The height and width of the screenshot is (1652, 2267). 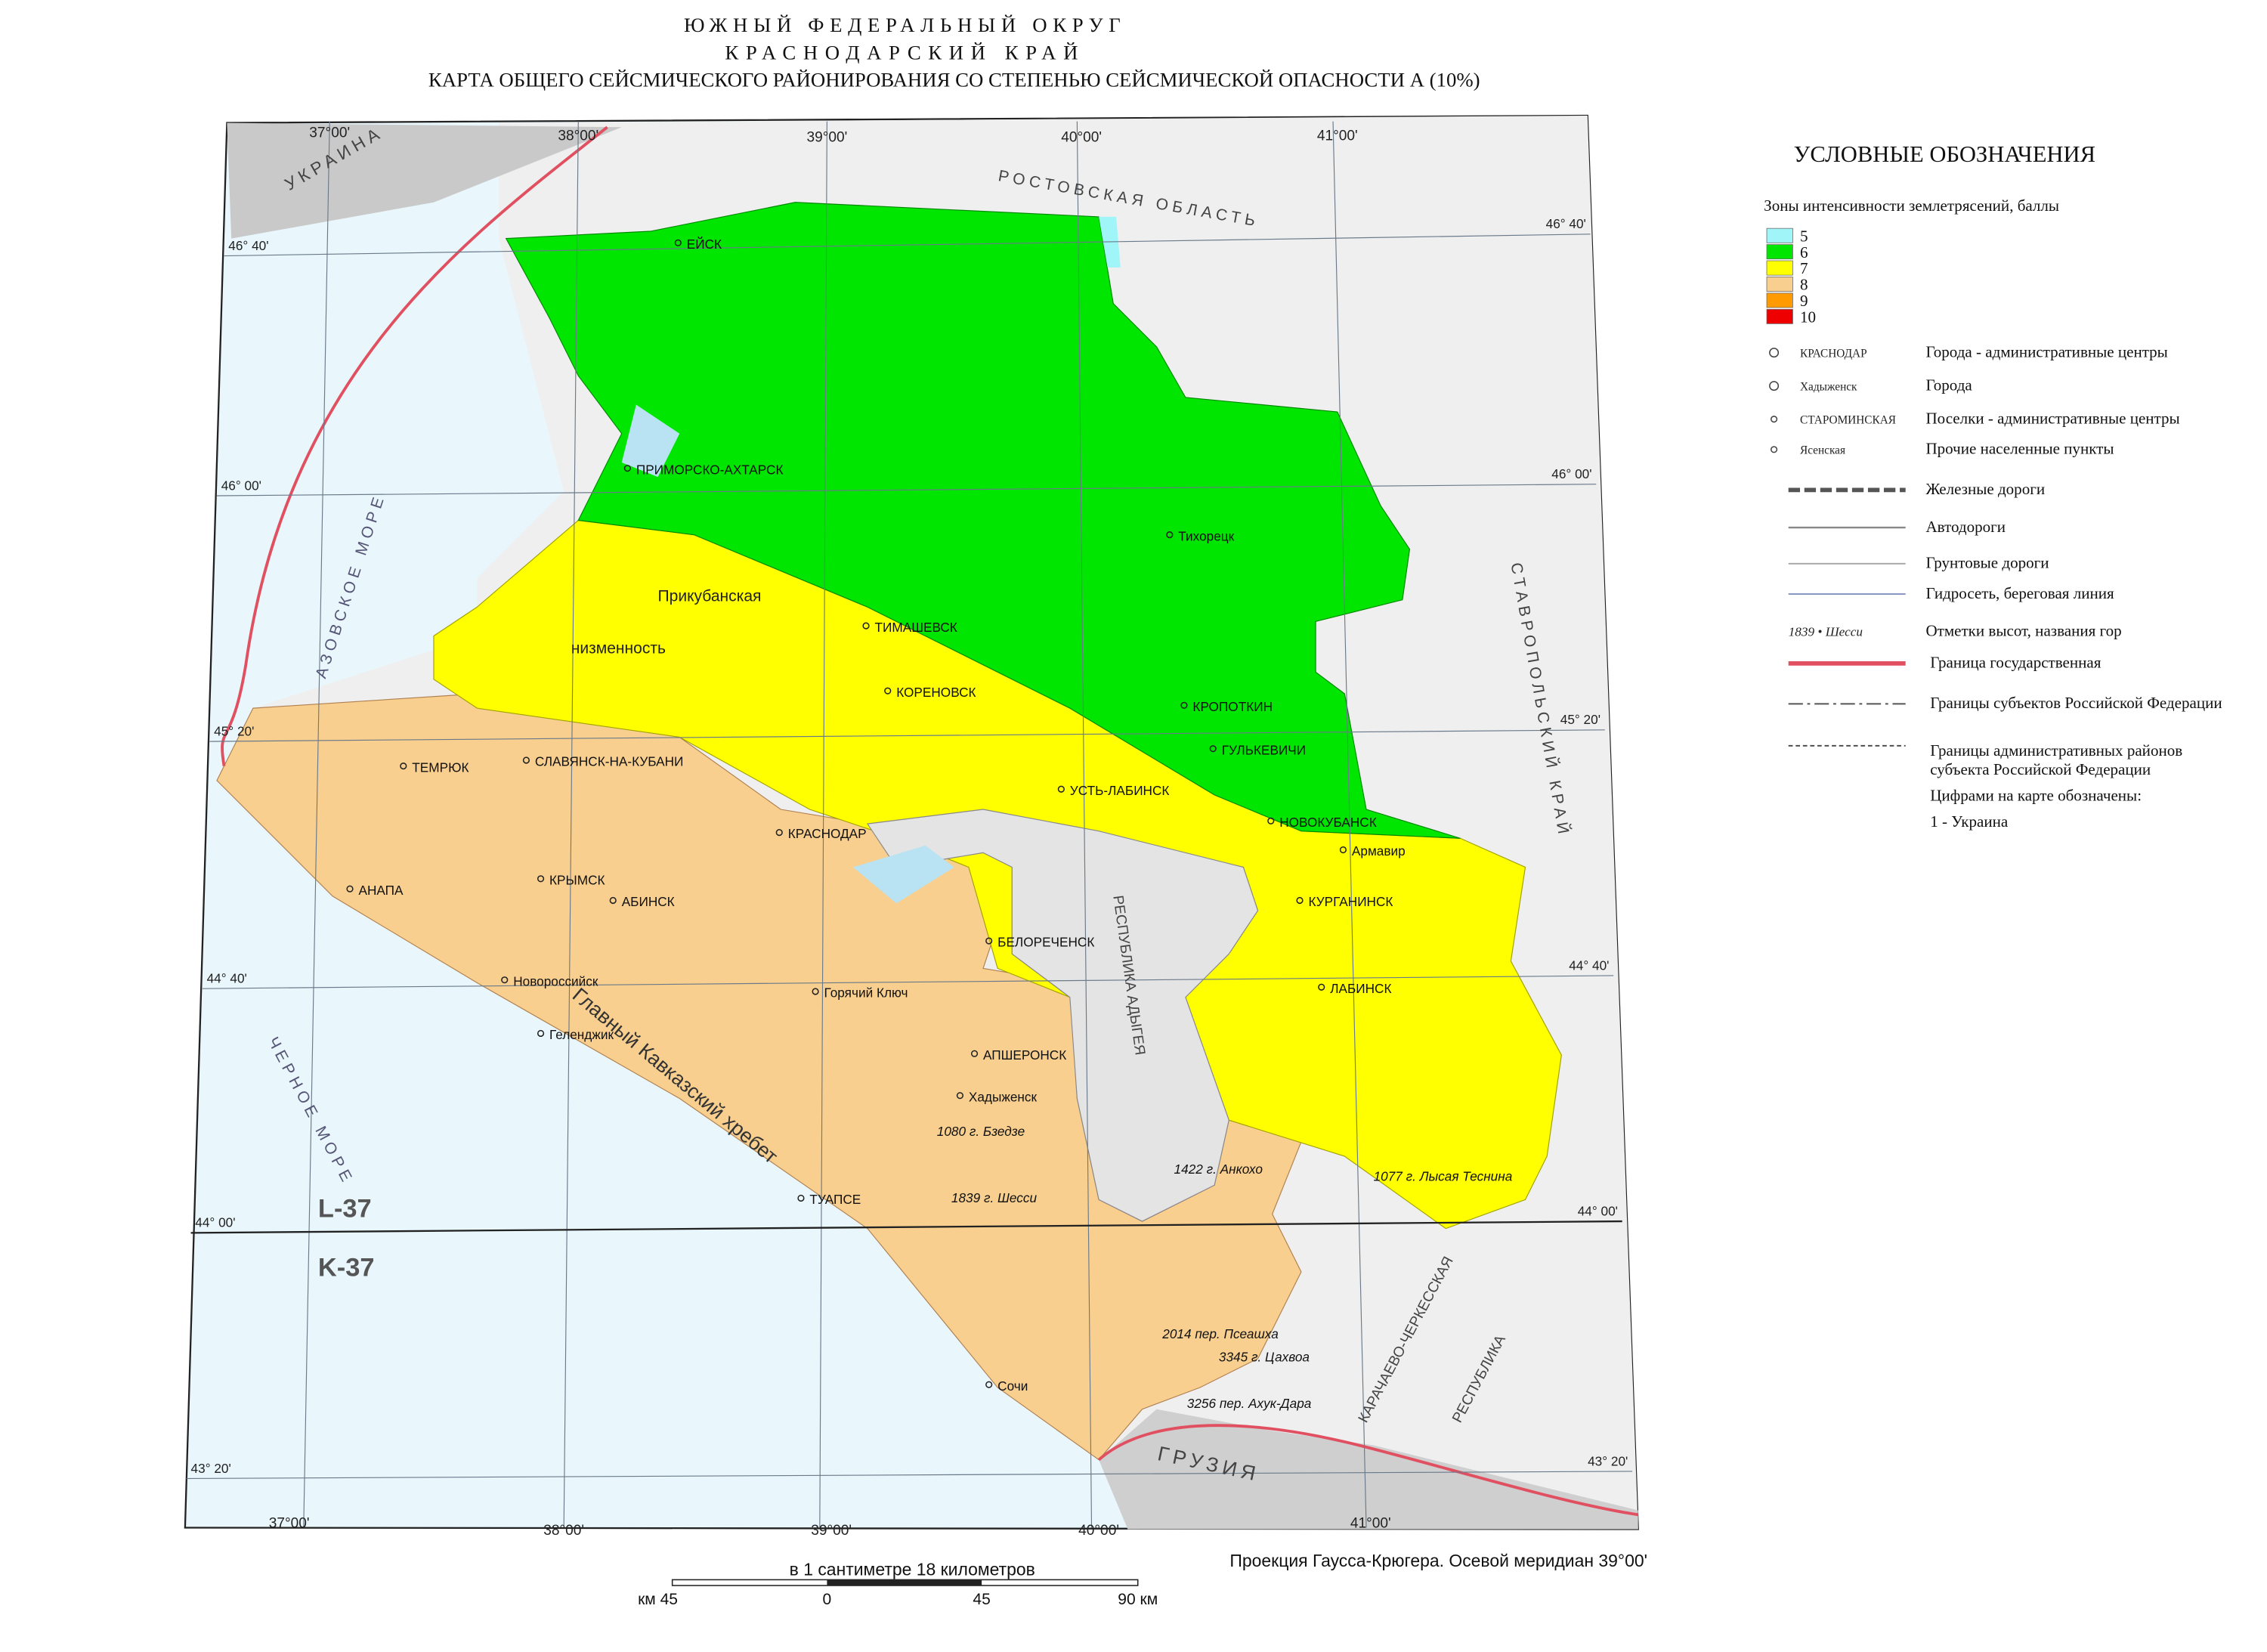 I want to click on legend-symbol-label: Хадыженск, so click(x=1829, y=386).